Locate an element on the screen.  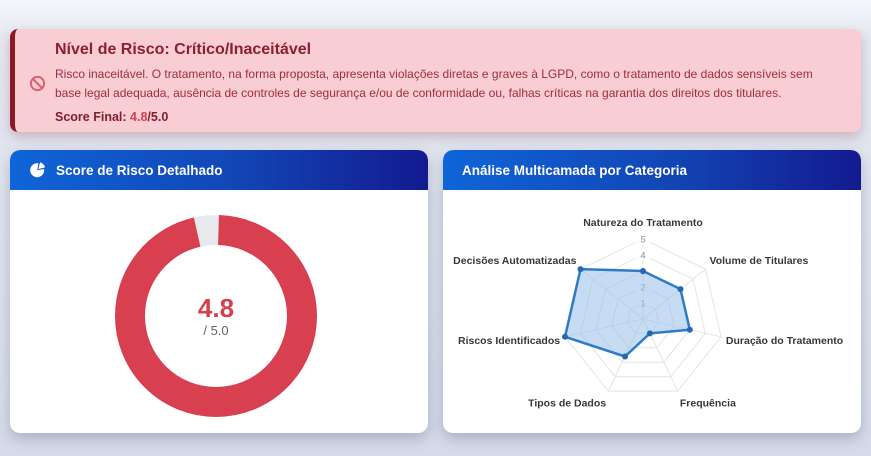
alert-title: Nível de Risco: Crítico/Inaceitável is located at coordinates (183, 49).